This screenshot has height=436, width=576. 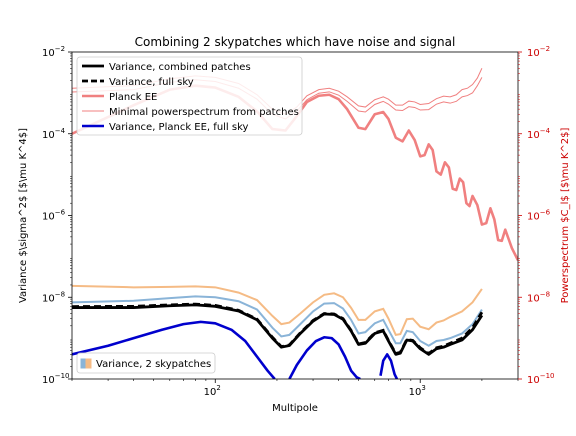 What do you see at coordinates (60, 49) in the screenshot?
I see `y-left-tick-exponent: −2` at bounding box center [60, 49].